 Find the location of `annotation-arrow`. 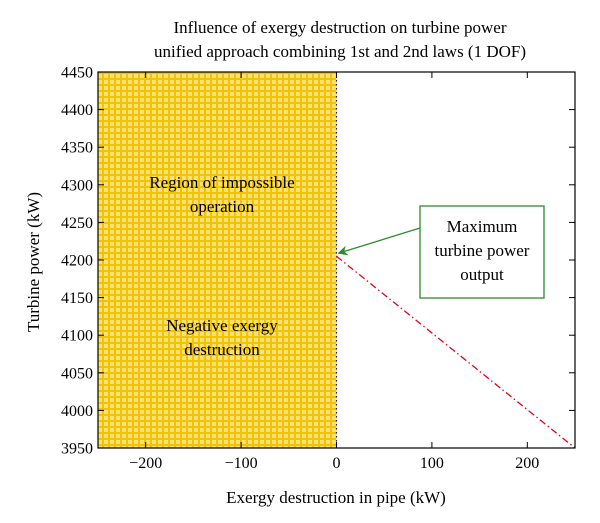

annotation-arrow is located at coordinates (379, 241).